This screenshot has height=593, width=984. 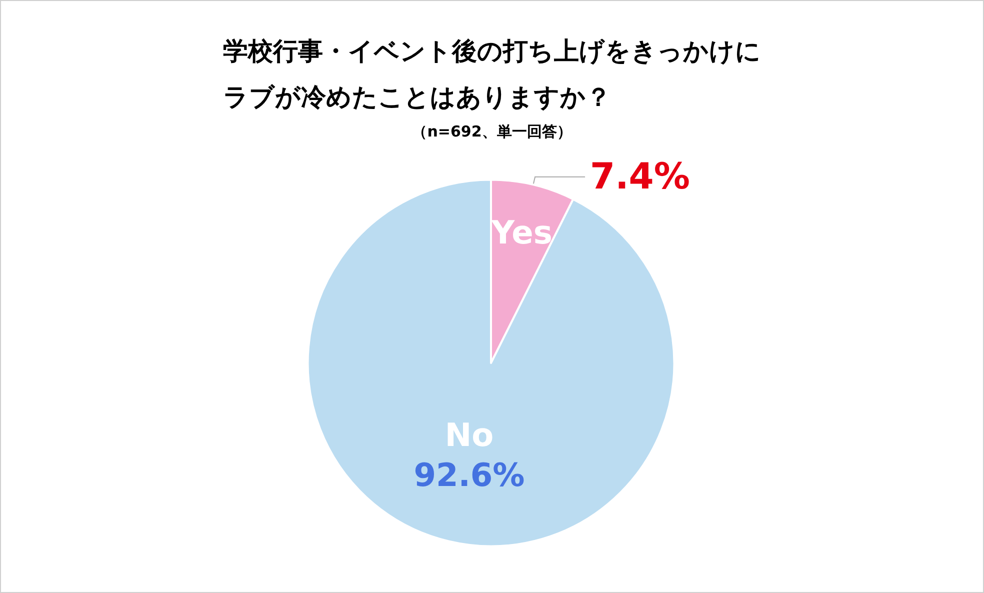 I want to click on chart-subtitle: （n=692、単一回答）, so click(x=492, y=131).